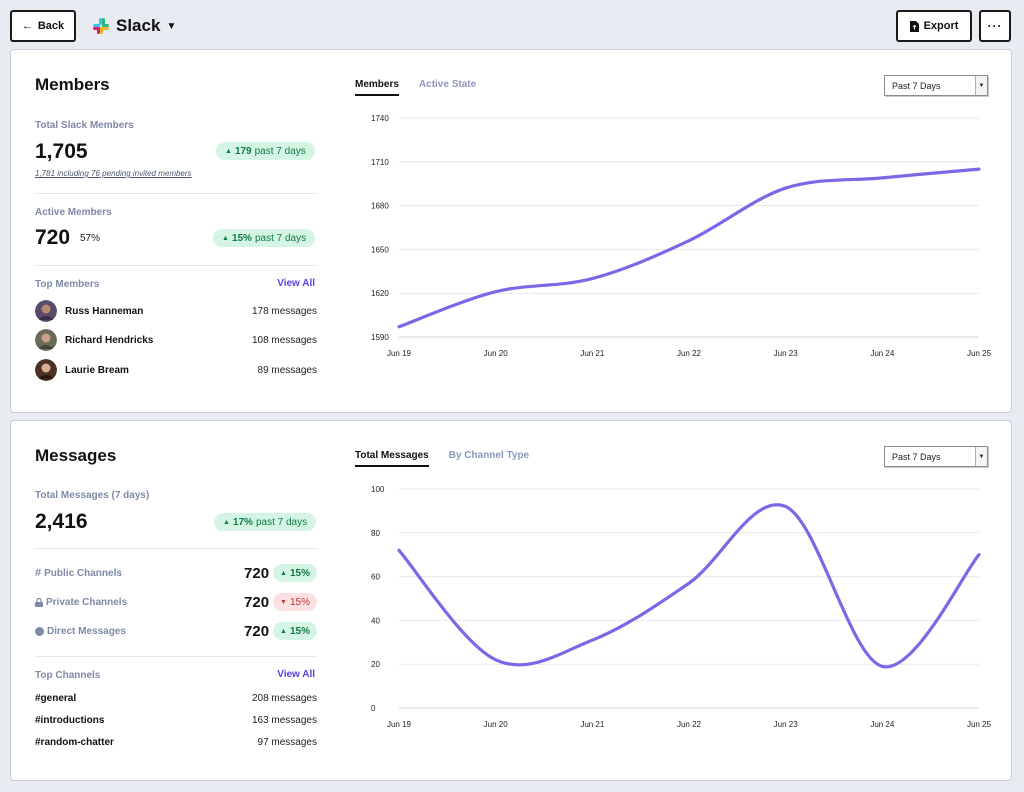 Image resolution: width=1024 pixels, height=792 pixels. I want to click on status-badge: ▼ 15%, so click(295, 602).